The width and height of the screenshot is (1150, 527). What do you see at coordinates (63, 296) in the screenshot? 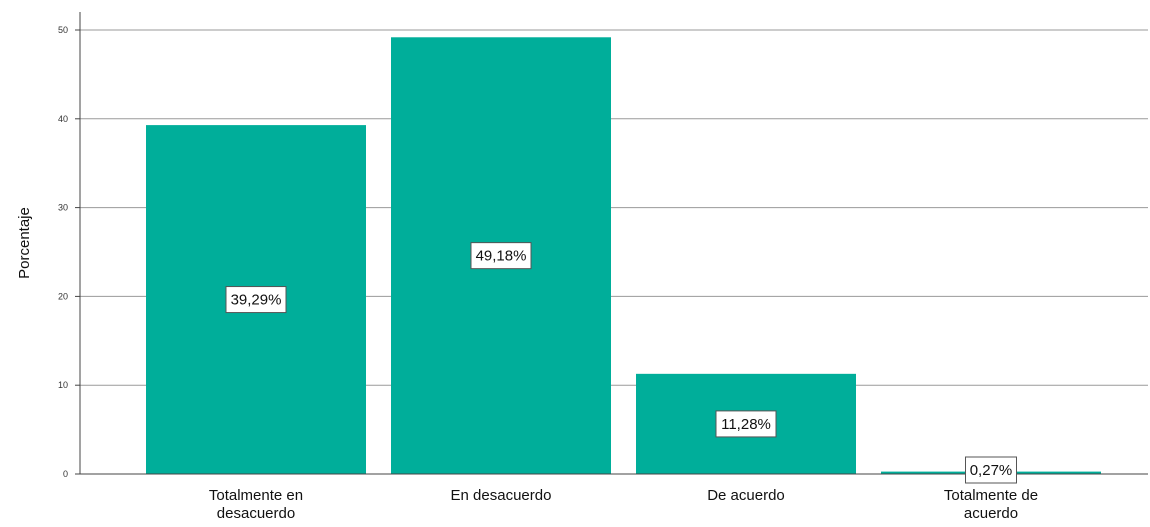
I see `y-tick-label: 20` at bounding box center [63, 296].